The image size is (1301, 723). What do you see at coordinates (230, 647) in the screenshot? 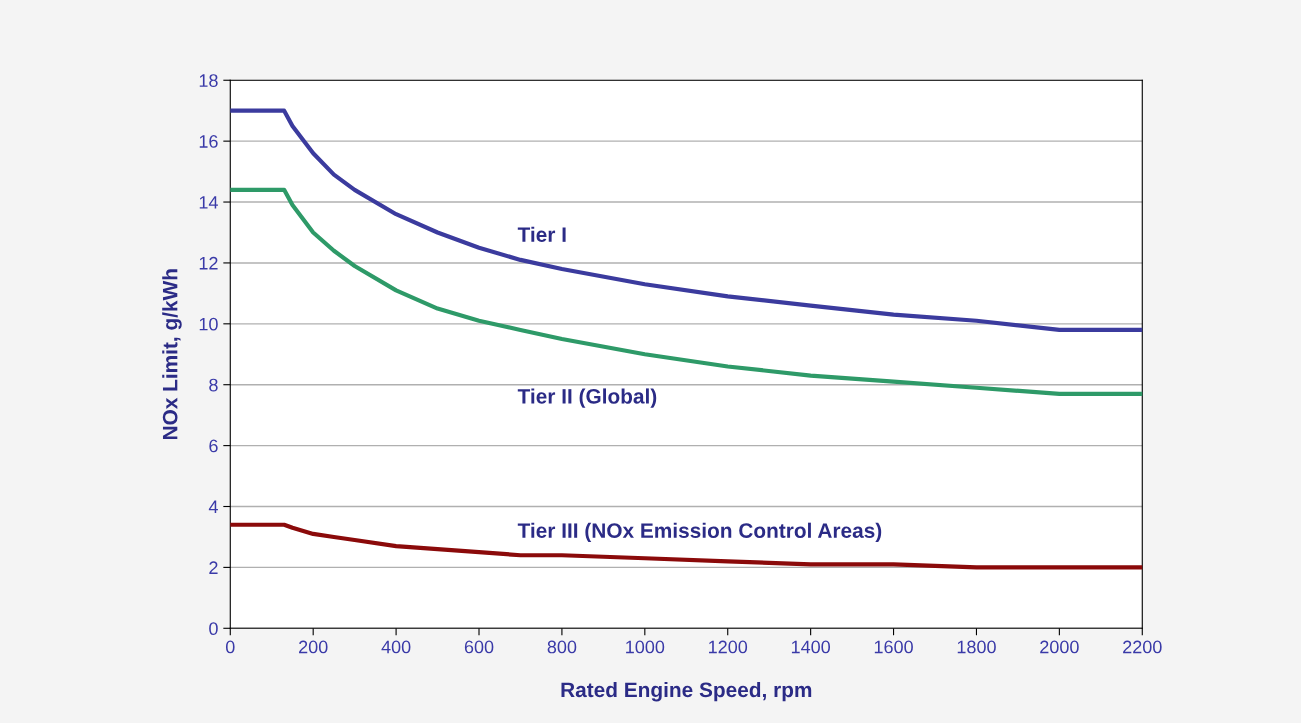
I see `x-tick-label: 0` at bounding box center [230, 647].